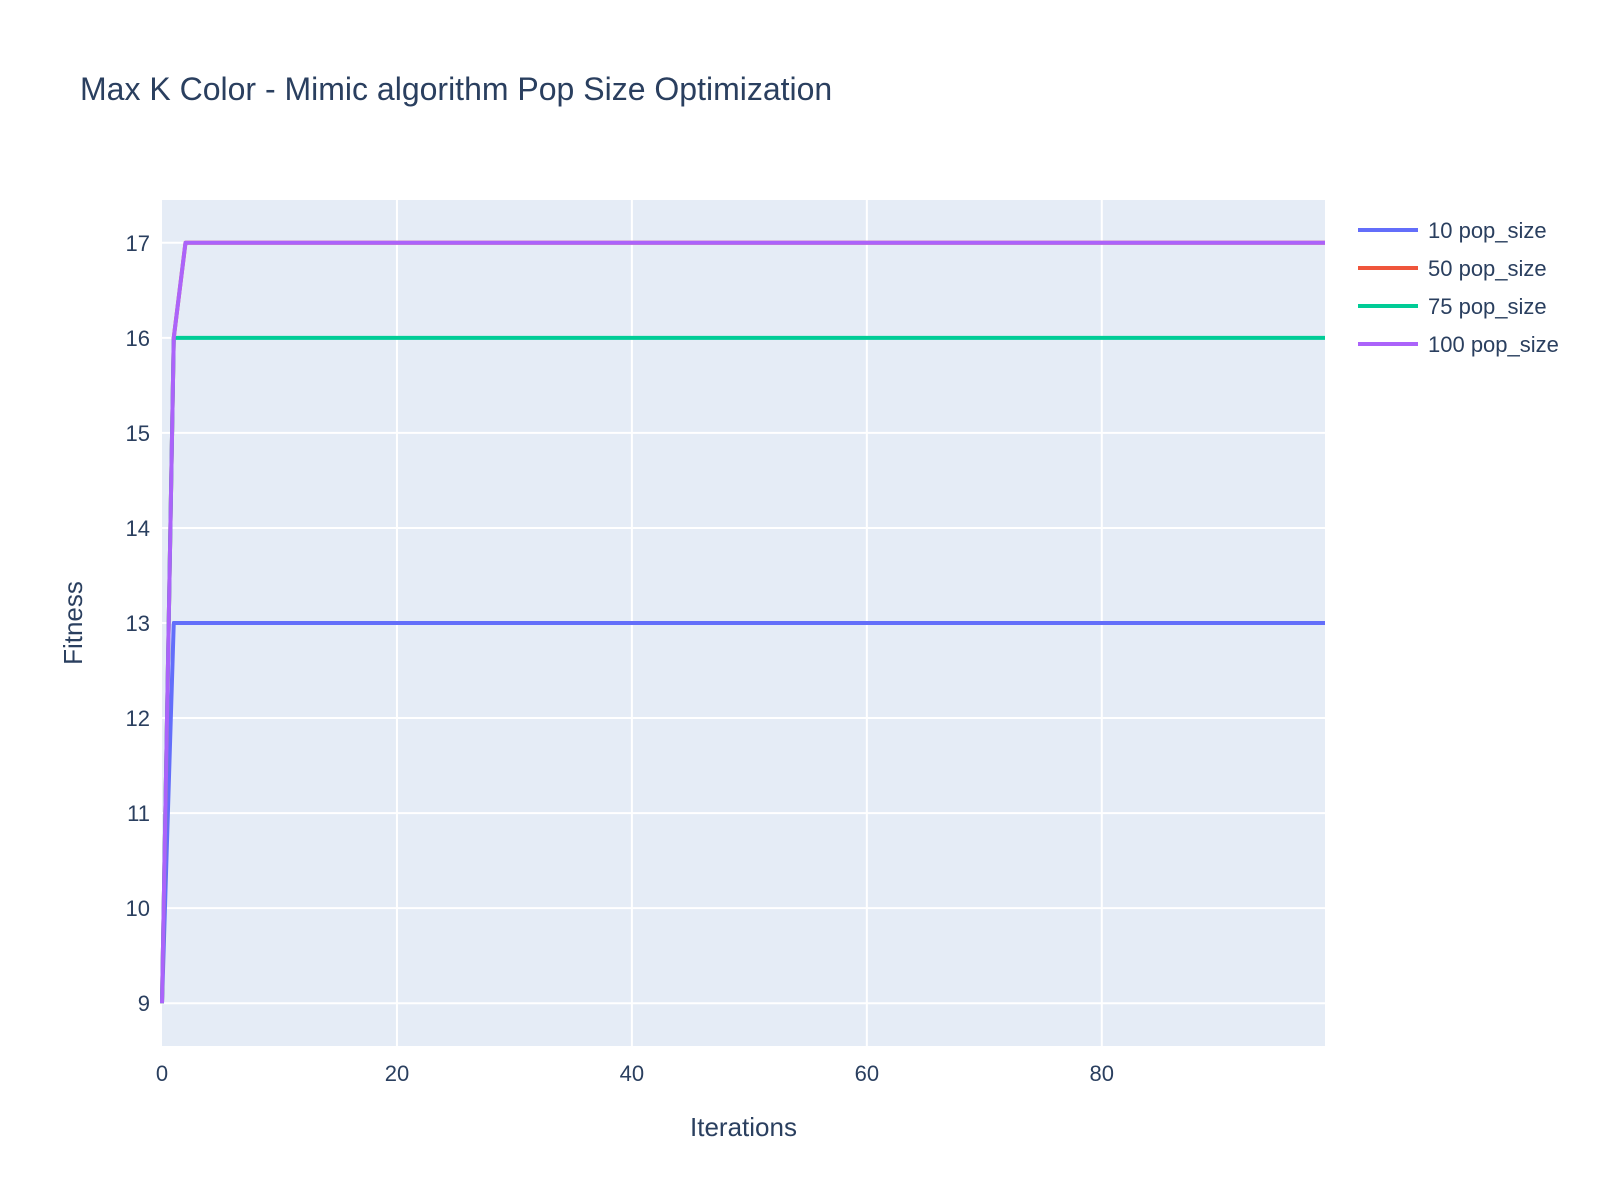  I want to click on x-tick-label: 20, so click(397, 1073).